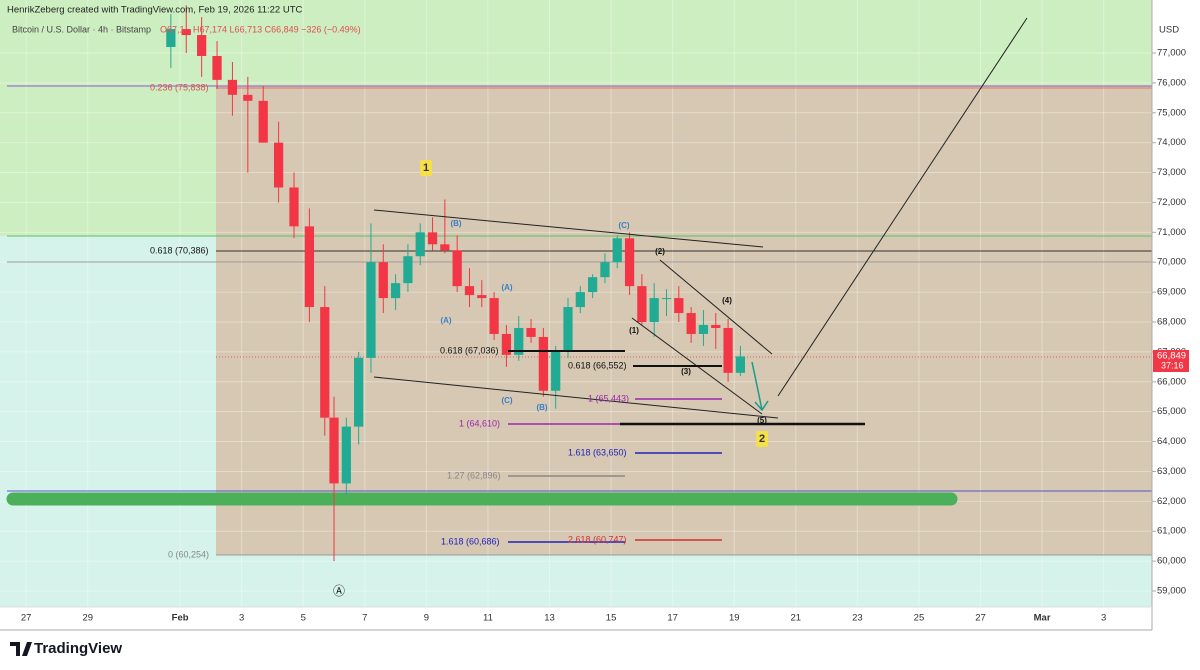 The image size is (1200, 670). I want to click on x-tick-label: 25, so click(919, 618).